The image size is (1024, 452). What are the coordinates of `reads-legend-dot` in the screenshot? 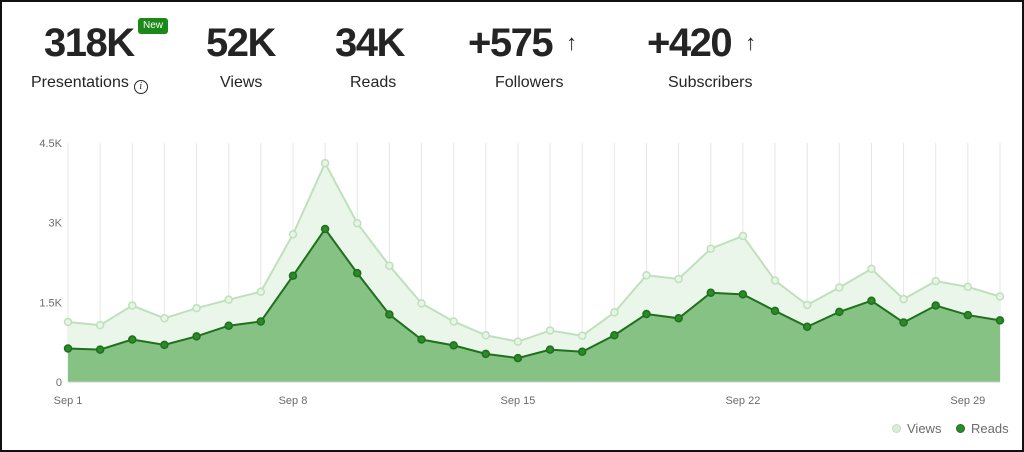 It's located at (960, 428).